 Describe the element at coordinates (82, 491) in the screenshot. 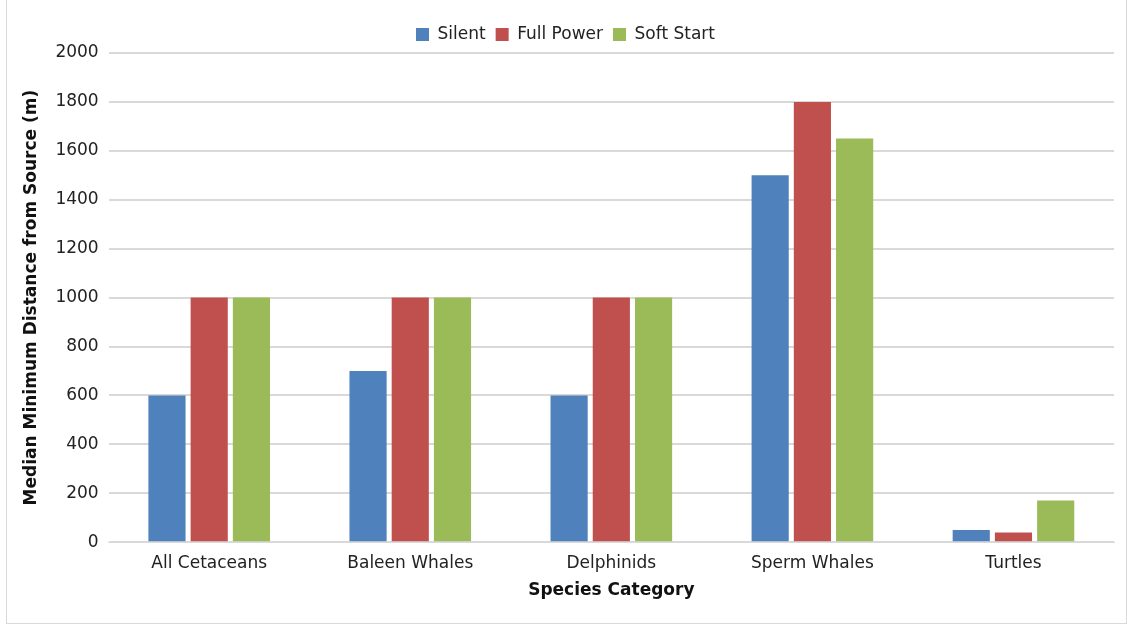

I see `y-tick-label: 200` at that location.